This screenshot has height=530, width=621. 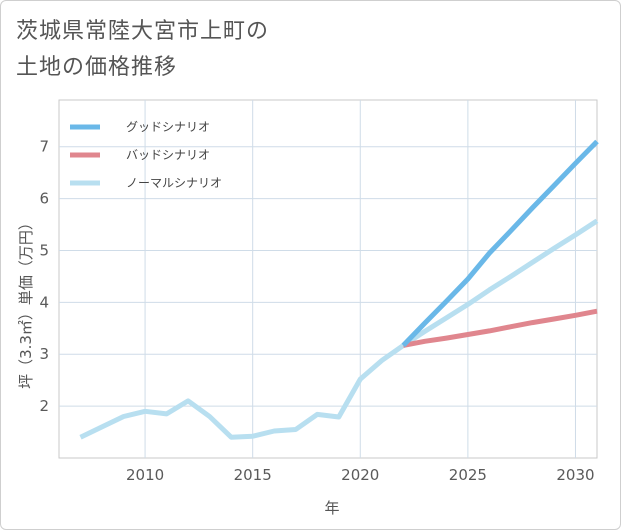 What do you see at coordinates (174, 183) in the screenshot?
I see `legend-label: ノーマルシナリオ` at bounding box center [174, 183].